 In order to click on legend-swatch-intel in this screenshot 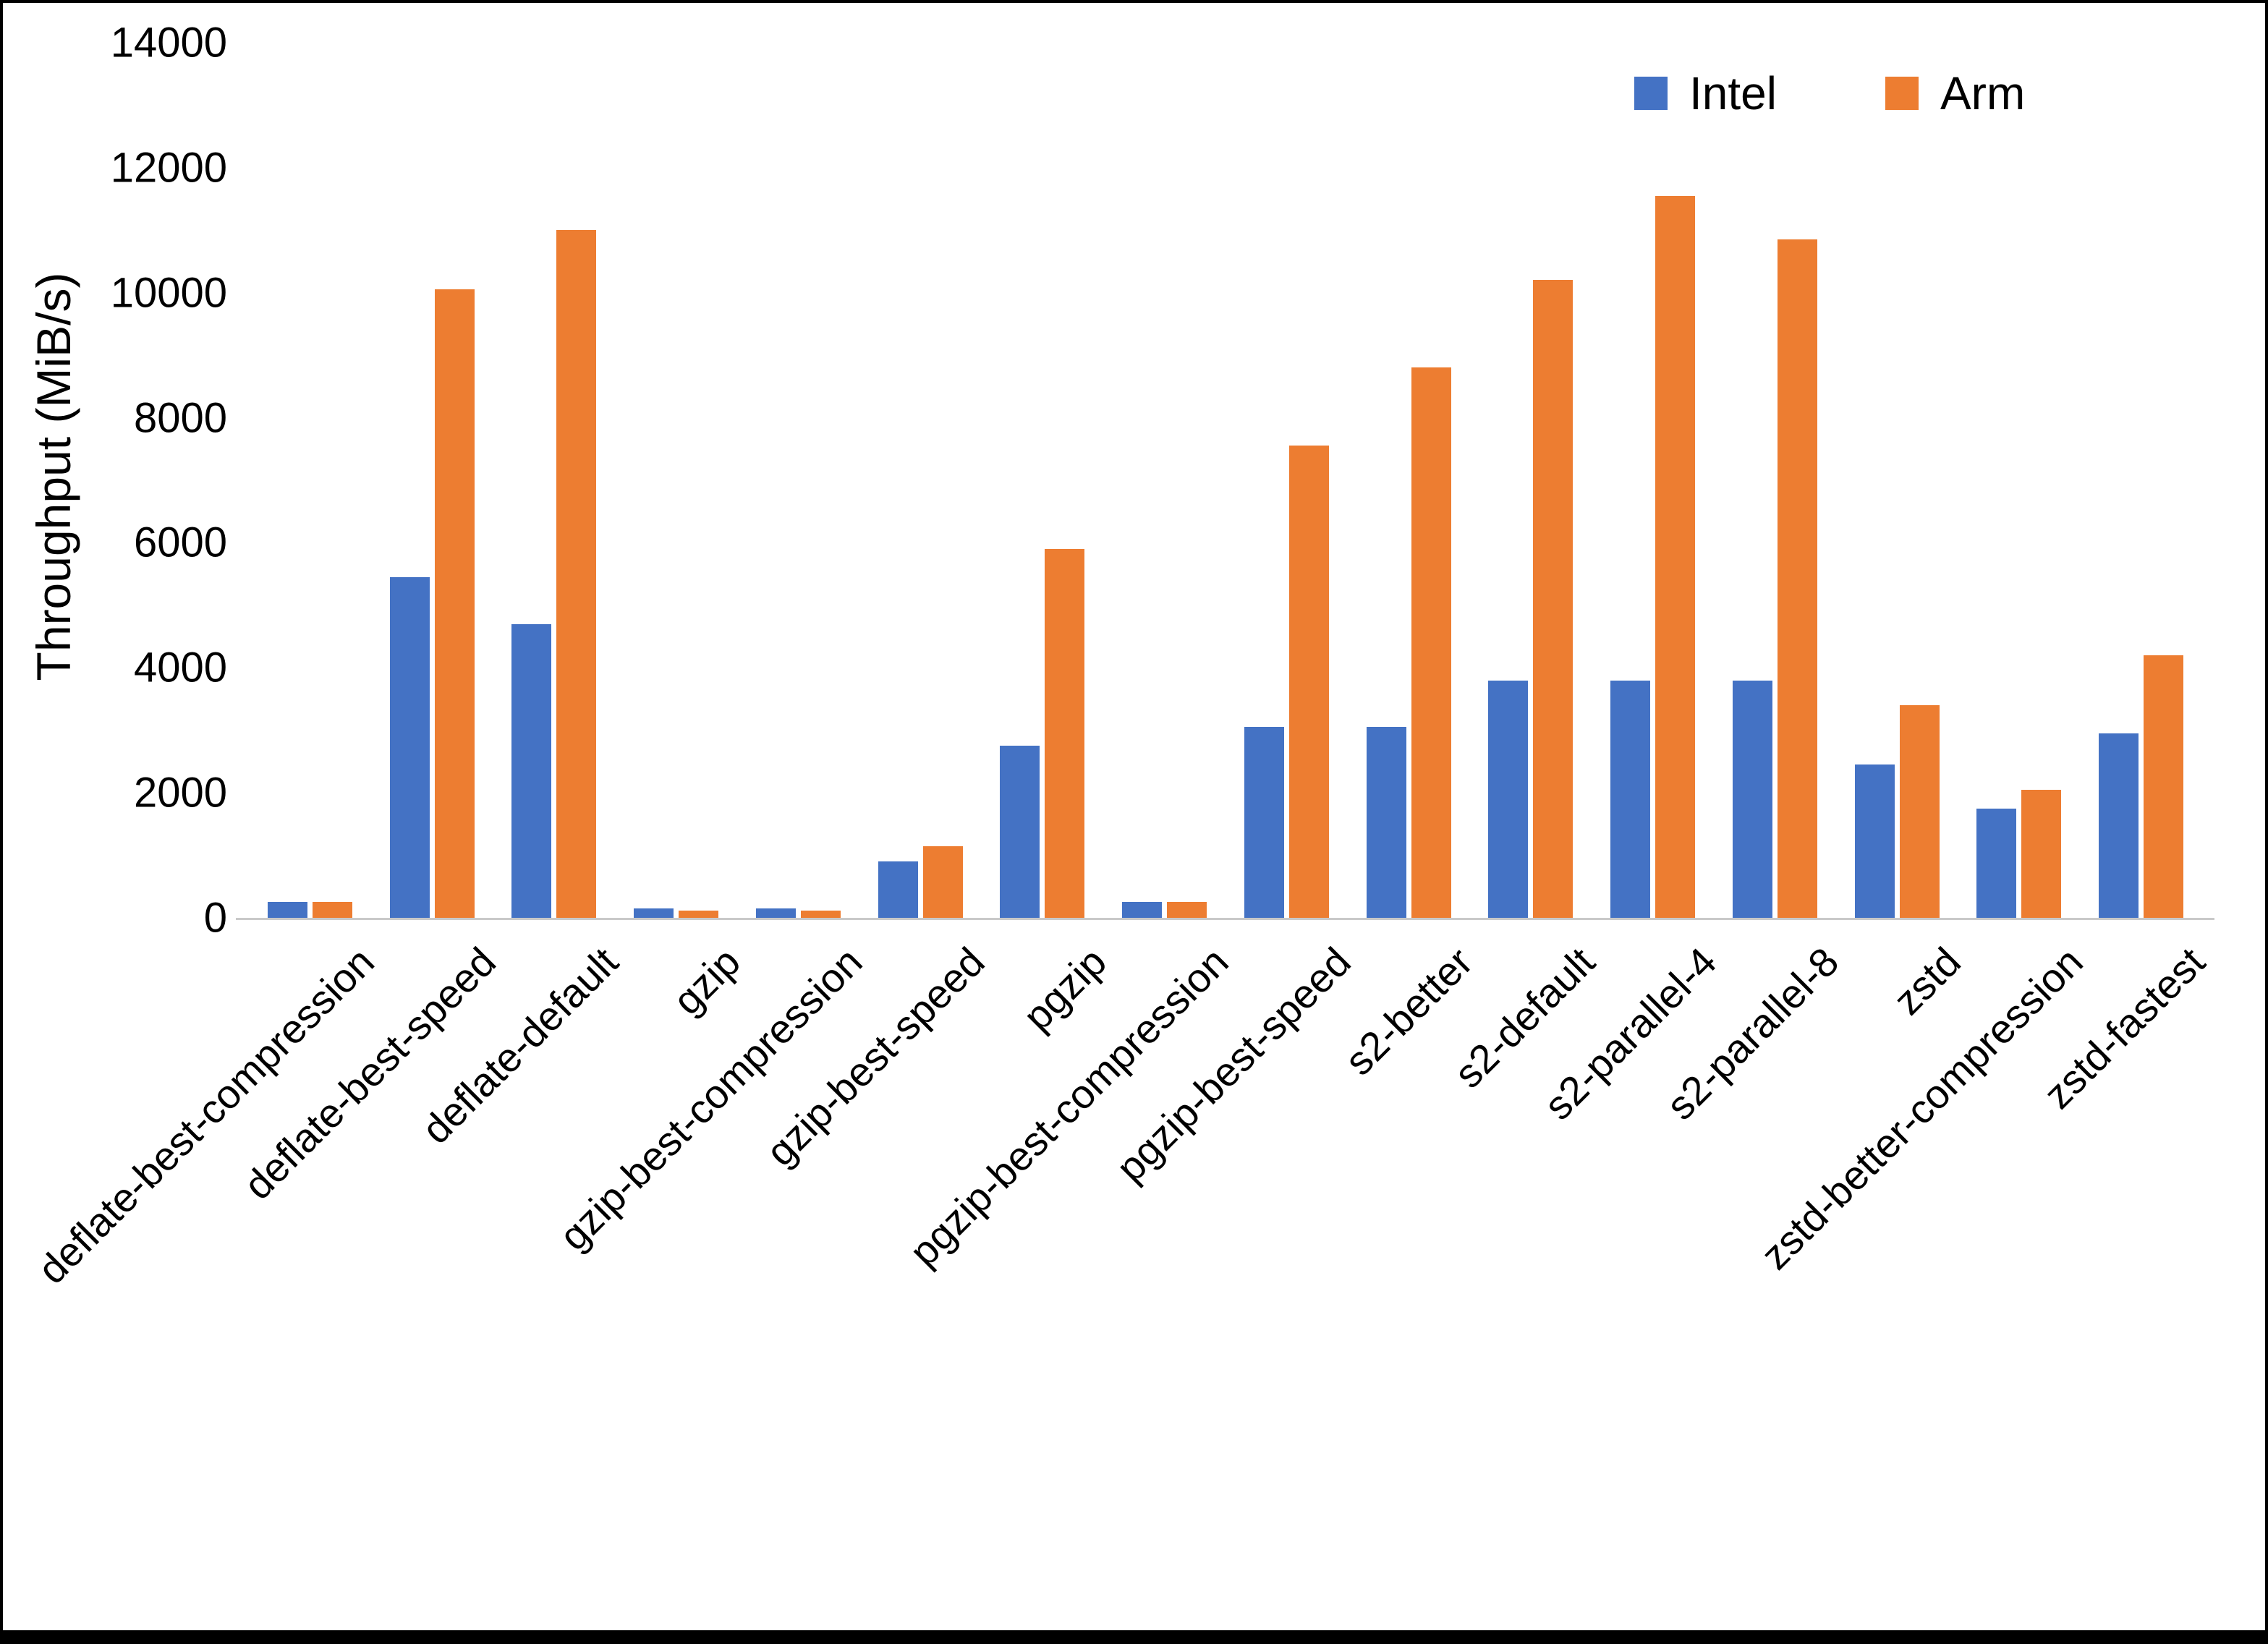, I will do `click(1651, 93)`.